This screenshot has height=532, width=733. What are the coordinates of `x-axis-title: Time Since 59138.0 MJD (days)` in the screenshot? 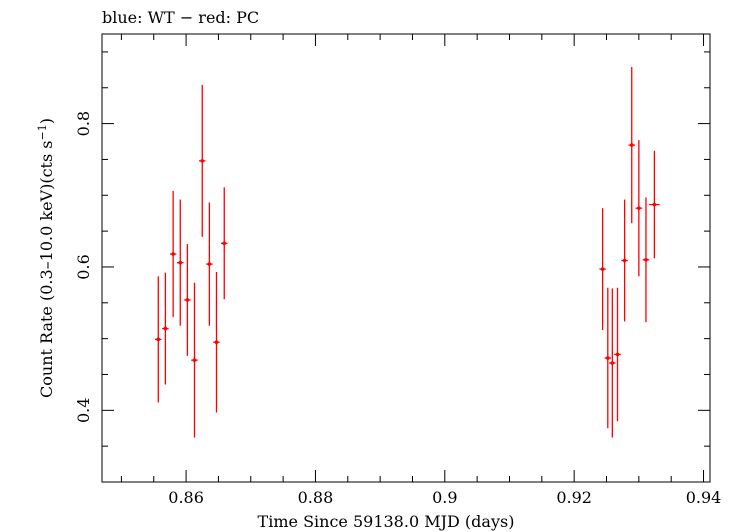 It's located at (386, 521).